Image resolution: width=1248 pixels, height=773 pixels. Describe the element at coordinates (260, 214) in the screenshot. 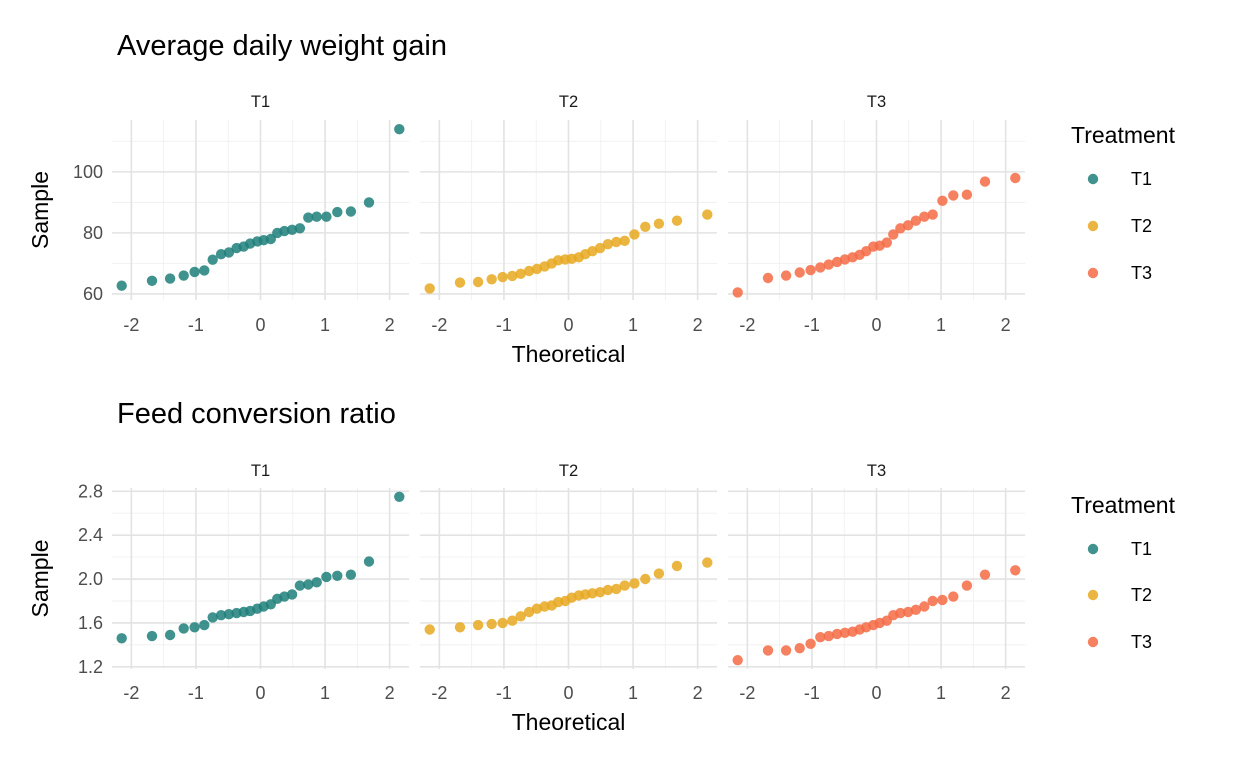

I see `facet-panel-t1: T1 -2 -1 0 1 2` at that location.